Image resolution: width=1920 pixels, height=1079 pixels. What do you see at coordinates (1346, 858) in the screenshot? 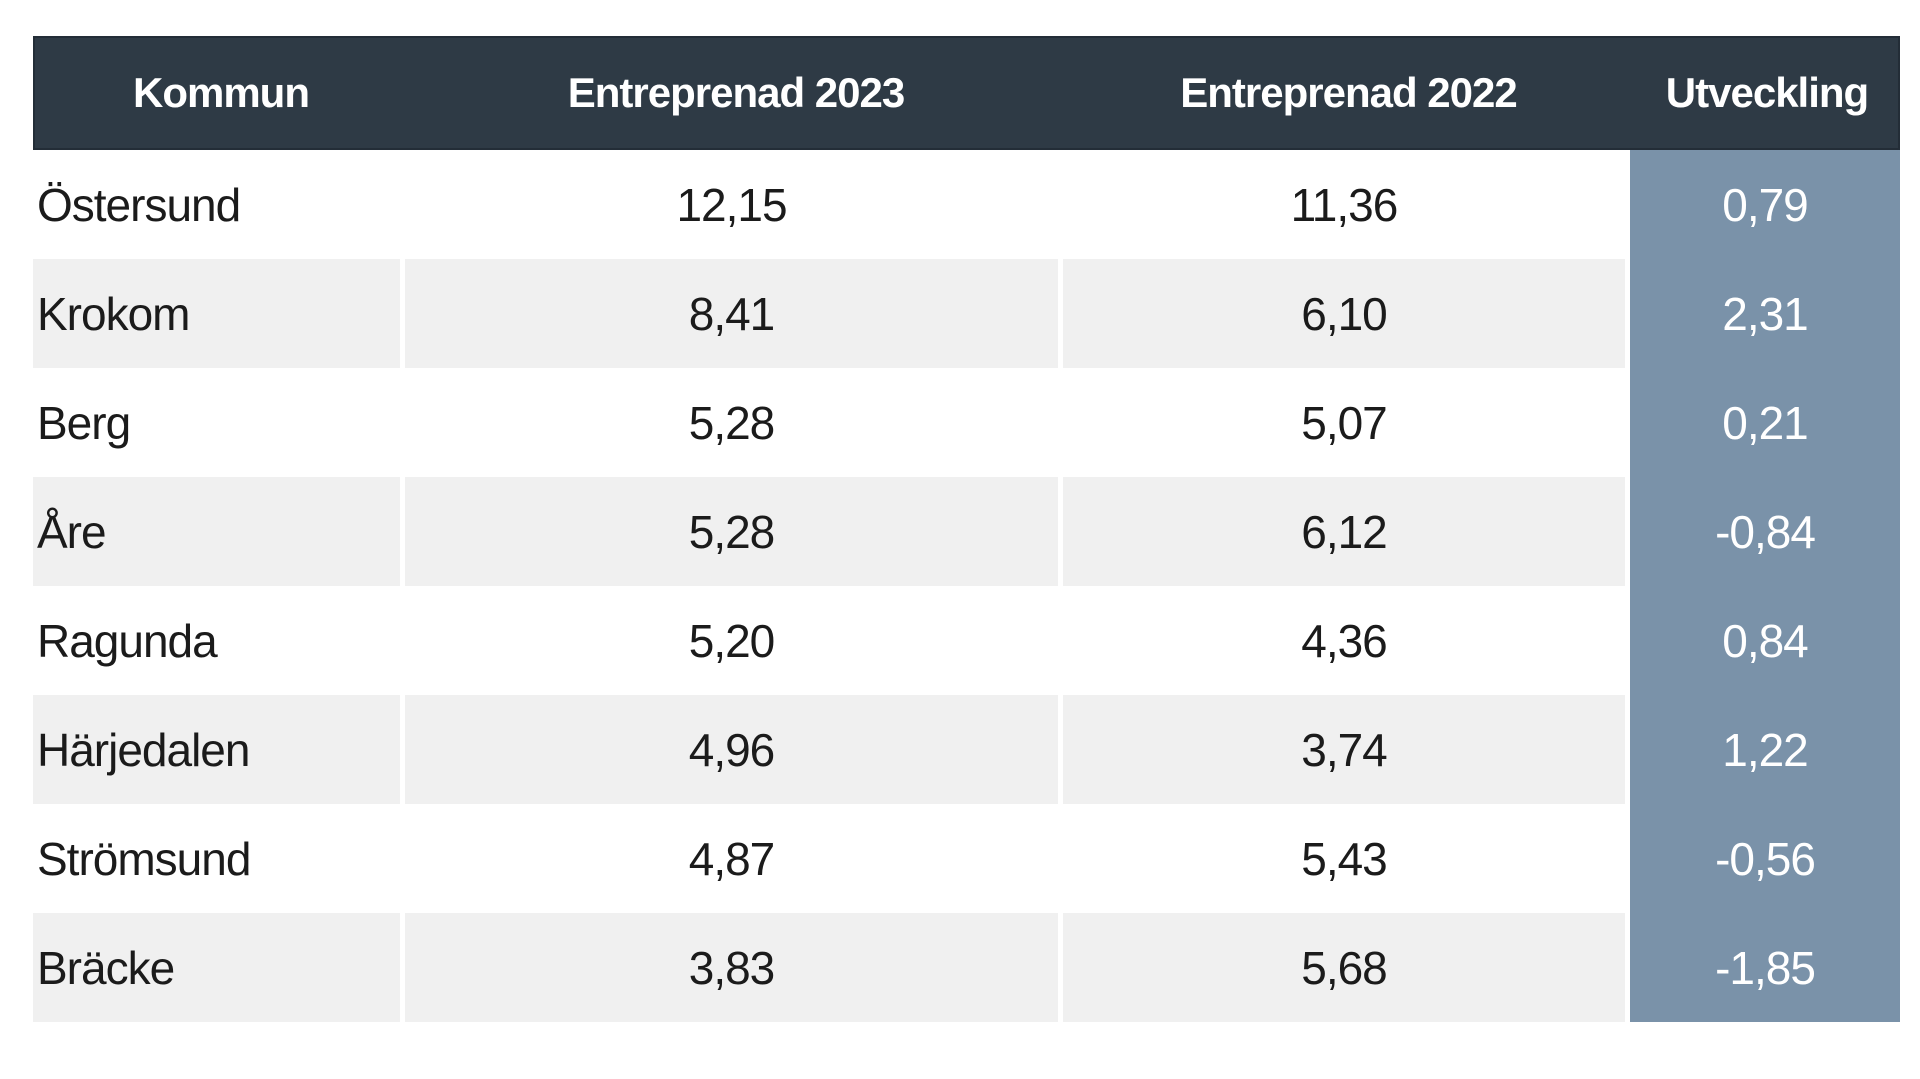
I see `cell-entreprenad-2022: 5,43` at bounding box center [1346, 858].